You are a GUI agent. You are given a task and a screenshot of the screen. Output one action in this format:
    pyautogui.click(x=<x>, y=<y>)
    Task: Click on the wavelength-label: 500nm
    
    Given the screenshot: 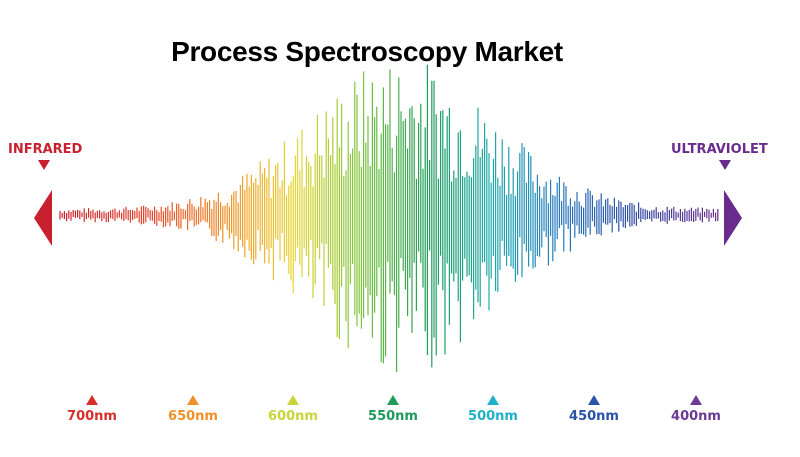 What is the action you would take?
    pyautogui.click(x=493, y=416)
    